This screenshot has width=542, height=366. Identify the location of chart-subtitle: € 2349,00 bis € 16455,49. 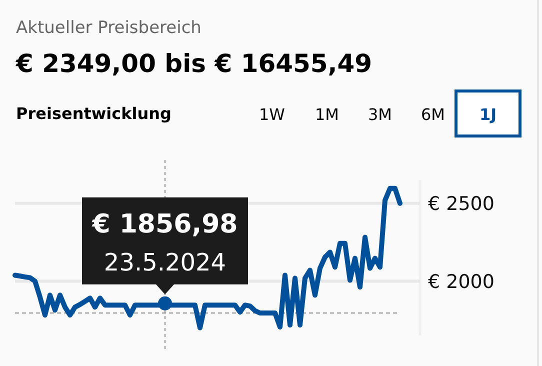
(193, 63).